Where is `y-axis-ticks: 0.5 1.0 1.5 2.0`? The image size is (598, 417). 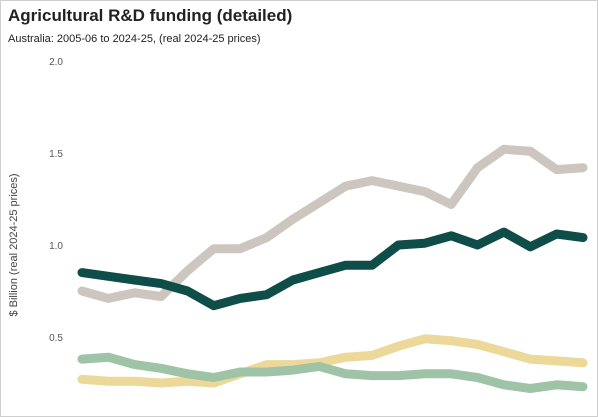
y-axis-ticks: 0.5 1.0 1.5 2.0 is located at coordinates (56, 200).